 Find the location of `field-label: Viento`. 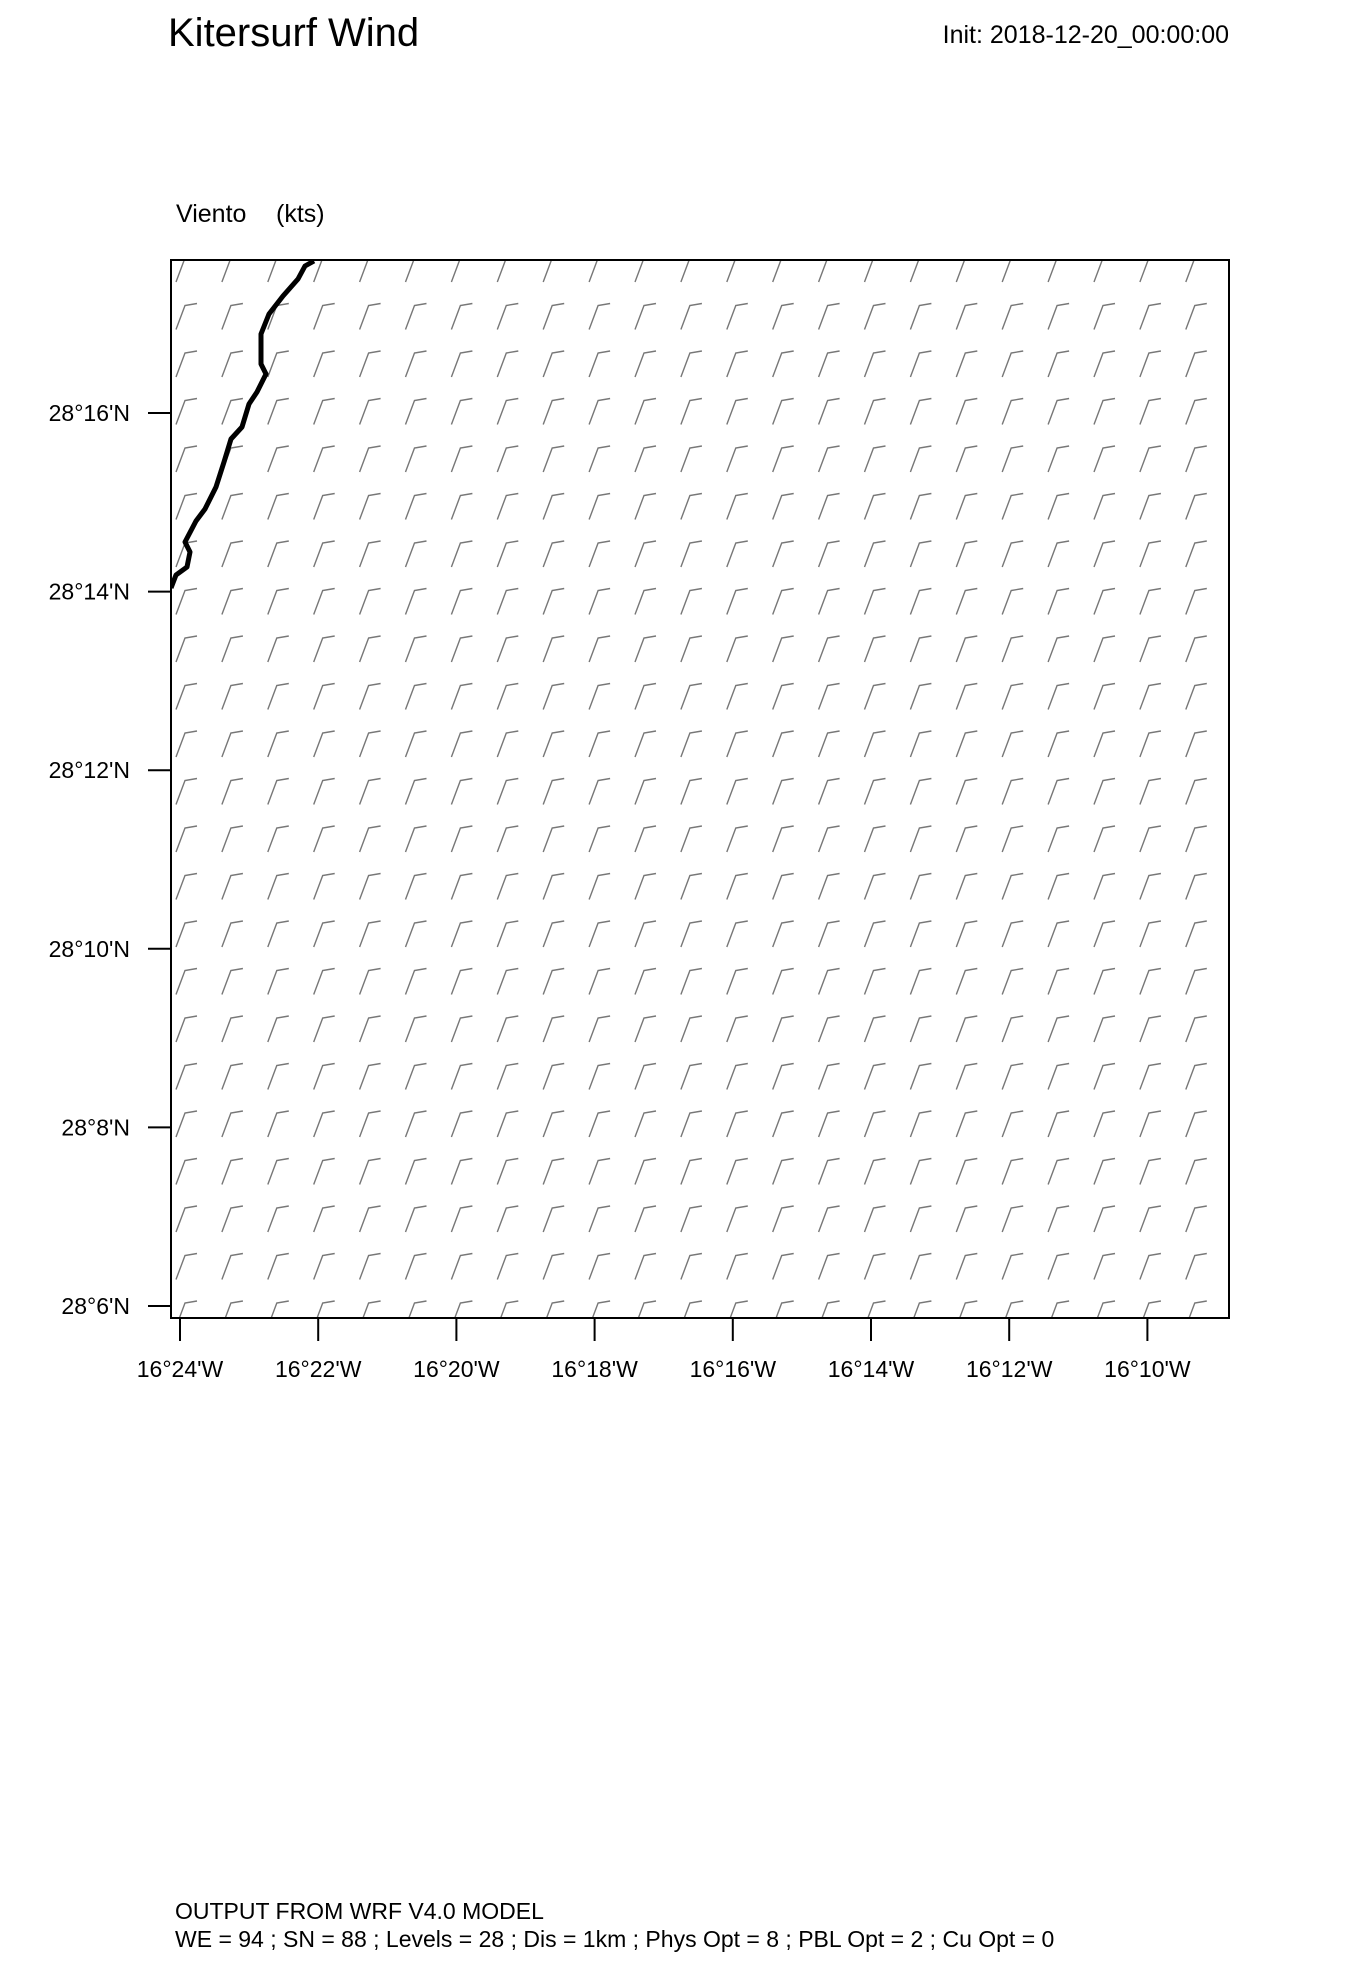

field-label: Viento is located at coordinates (211, 214).